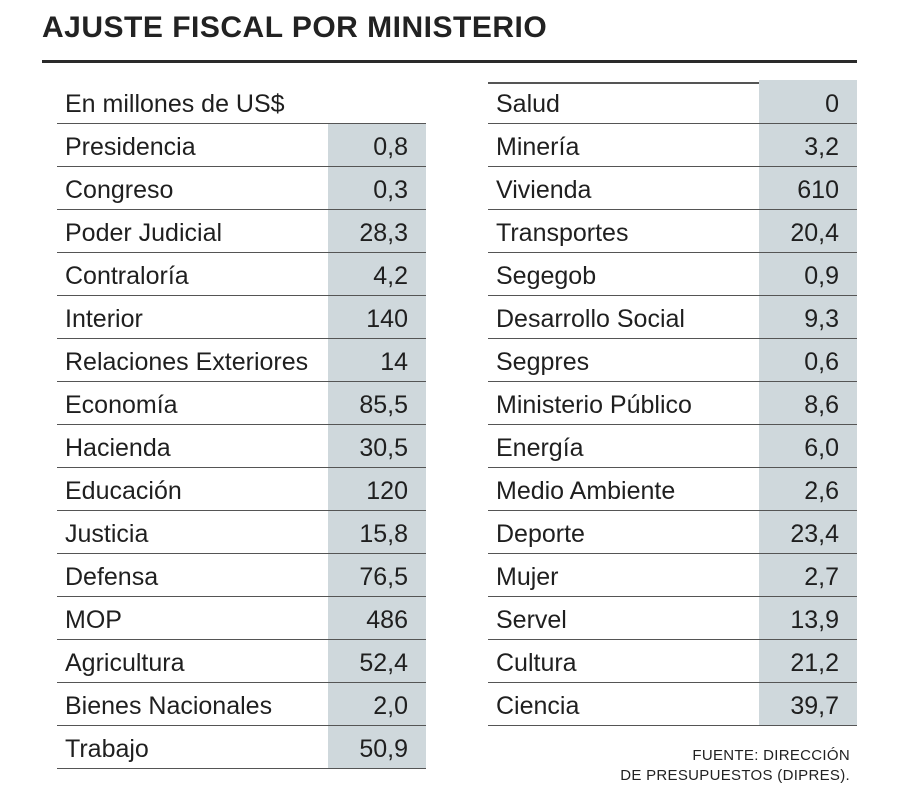 This screenshot has width=900, height=800. I want to click on table-row: Educación 120, so click(241, 489).